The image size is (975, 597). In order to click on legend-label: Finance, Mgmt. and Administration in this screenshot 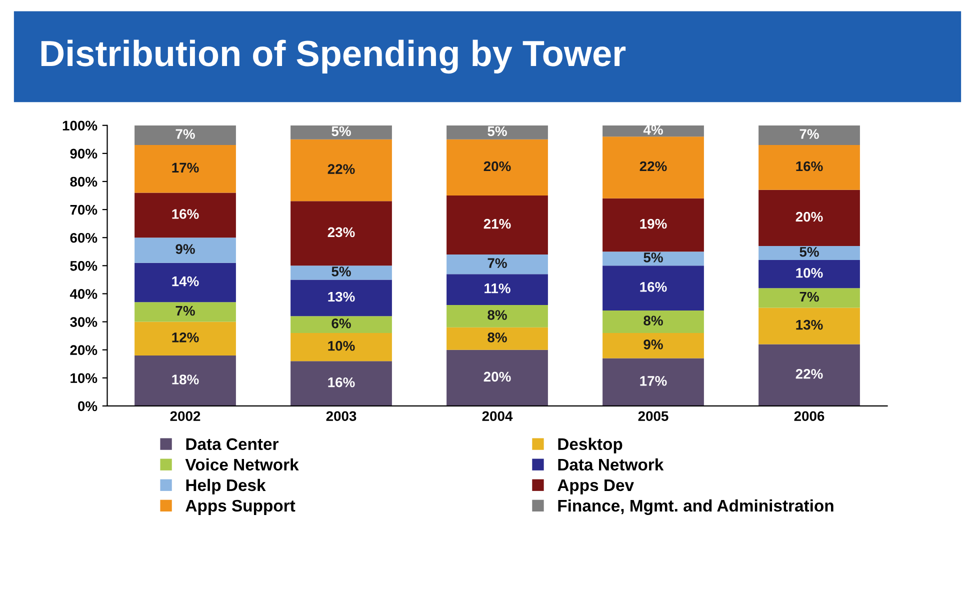, I will do `click(696, 507)`.